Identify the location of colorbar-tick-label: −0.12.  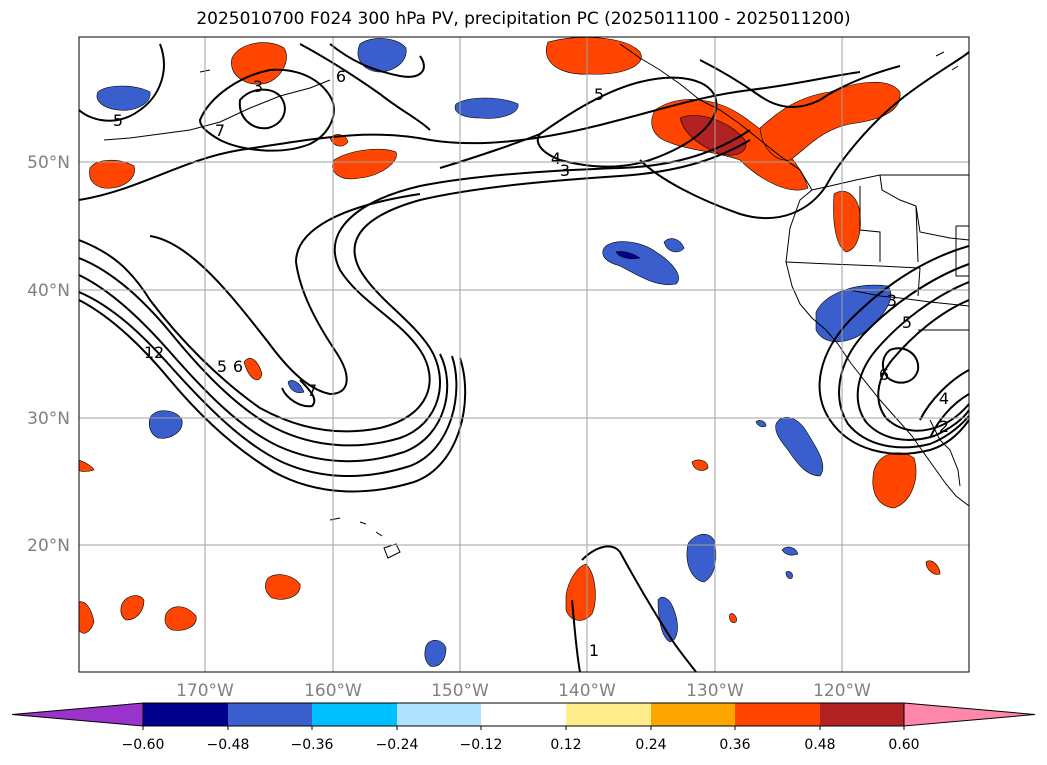
(481, 745).